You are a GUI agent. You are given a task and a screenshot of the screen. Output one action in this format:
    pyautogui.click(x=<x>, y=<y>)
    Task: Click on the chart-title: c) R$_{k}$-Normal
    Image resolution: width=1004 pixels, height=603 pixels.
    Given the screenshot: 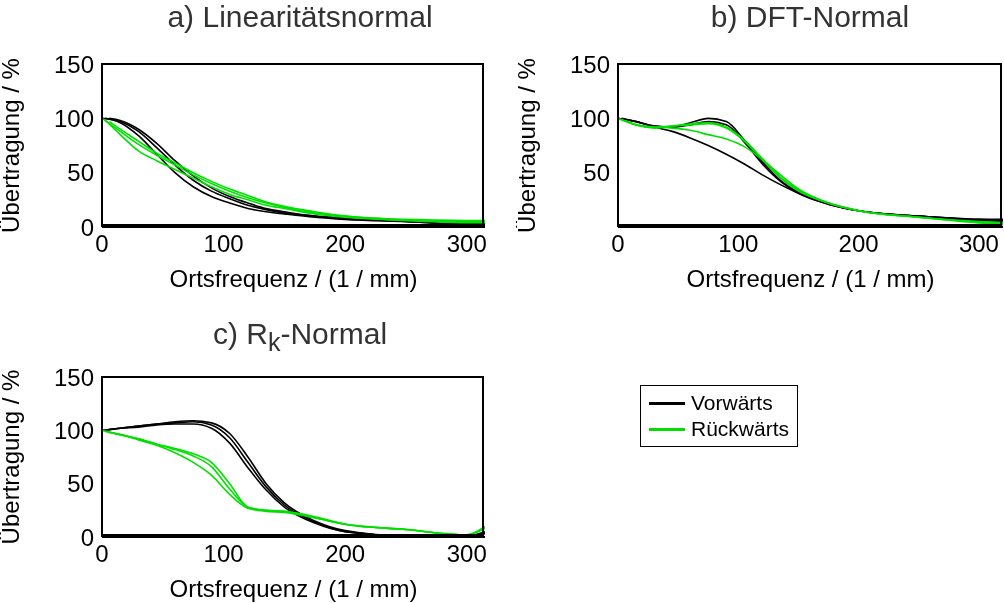 What is the action you would take?
    pyautogui.click(x=300, y=337)
    